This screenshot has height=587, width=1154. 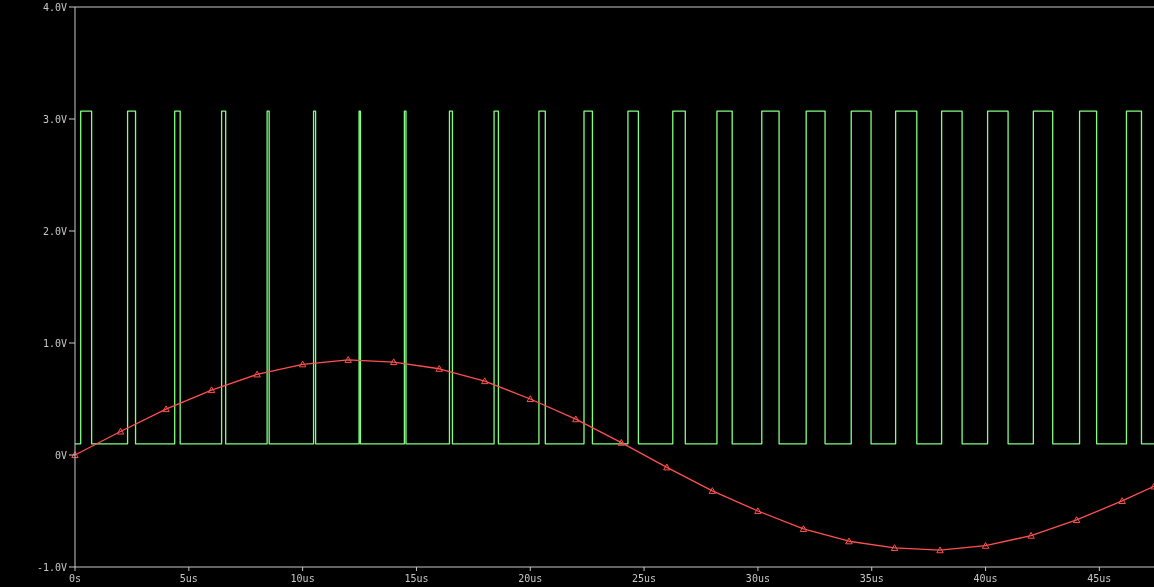 What do you see at coordinates (871, 578) in the screenshot?
I see `x-tick-label: 35us` at bounding box center [871, 578].